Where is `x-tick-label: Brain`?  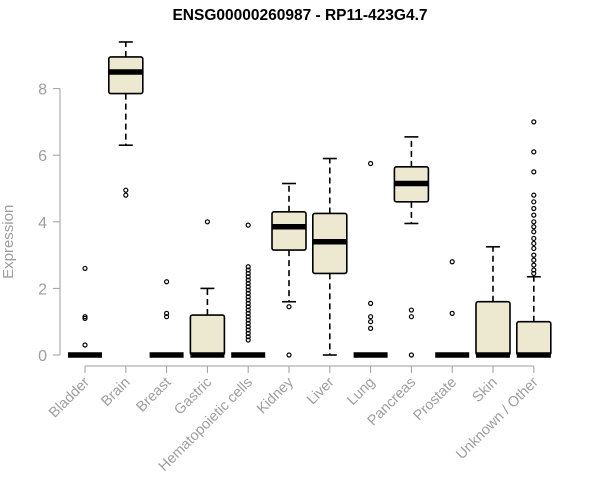 x-tick-label: Brain is located at coordinates (115, 392).